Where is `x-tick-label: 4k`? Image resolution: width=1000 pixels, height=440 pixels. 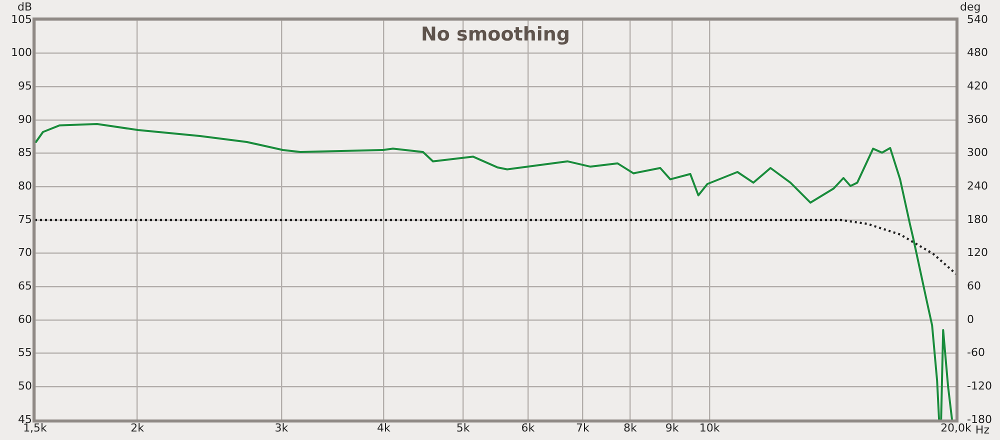 x-tick-label: 4k is located at coordinates (384, 427).